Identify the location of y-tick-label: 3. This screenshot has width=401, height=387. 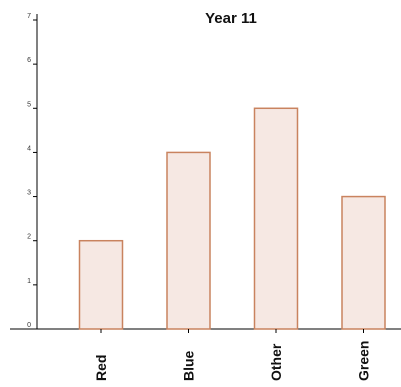
(29, 193).